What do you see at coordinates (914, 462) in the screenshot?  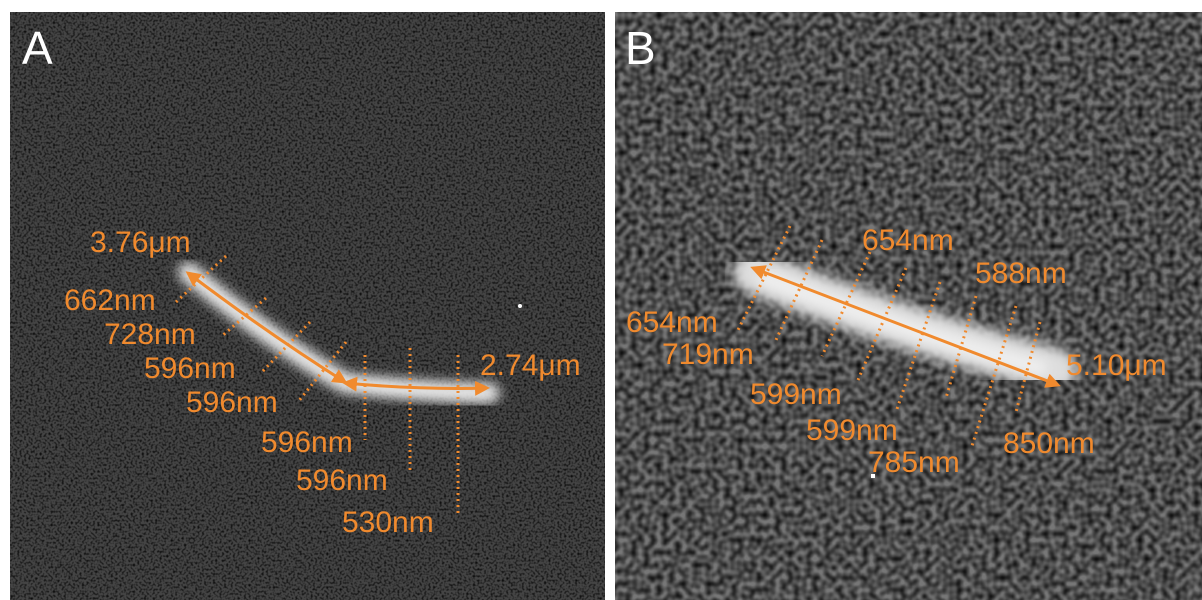 I see `annotation: 785nm` at bounding box center [914, 462].